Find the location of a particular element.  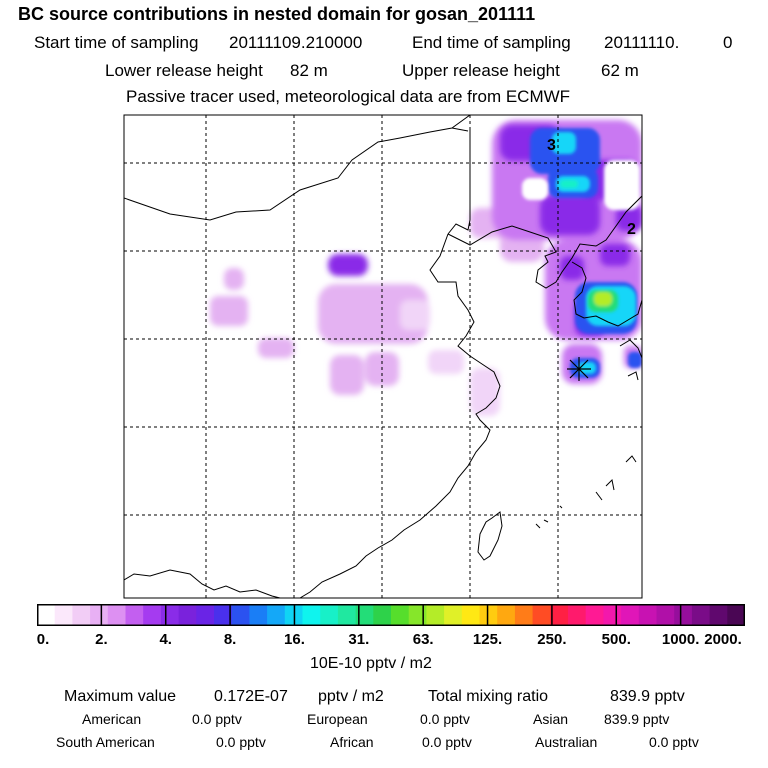

upper-release-label: Upper release height is located at coordinates (481, 70).